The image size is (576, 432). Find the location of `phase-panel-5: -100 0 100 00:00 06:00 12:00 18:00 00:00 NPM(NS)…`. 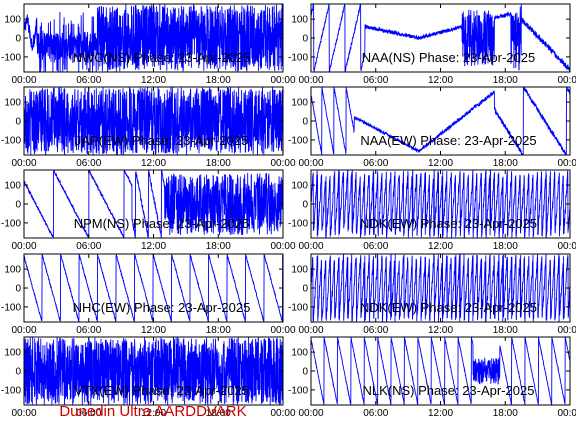

phase-panel-5: -100 0 100 00:00 06:00 12:00 18:00 00:00 NPM(NS)… is located at coordinates (148, 210).